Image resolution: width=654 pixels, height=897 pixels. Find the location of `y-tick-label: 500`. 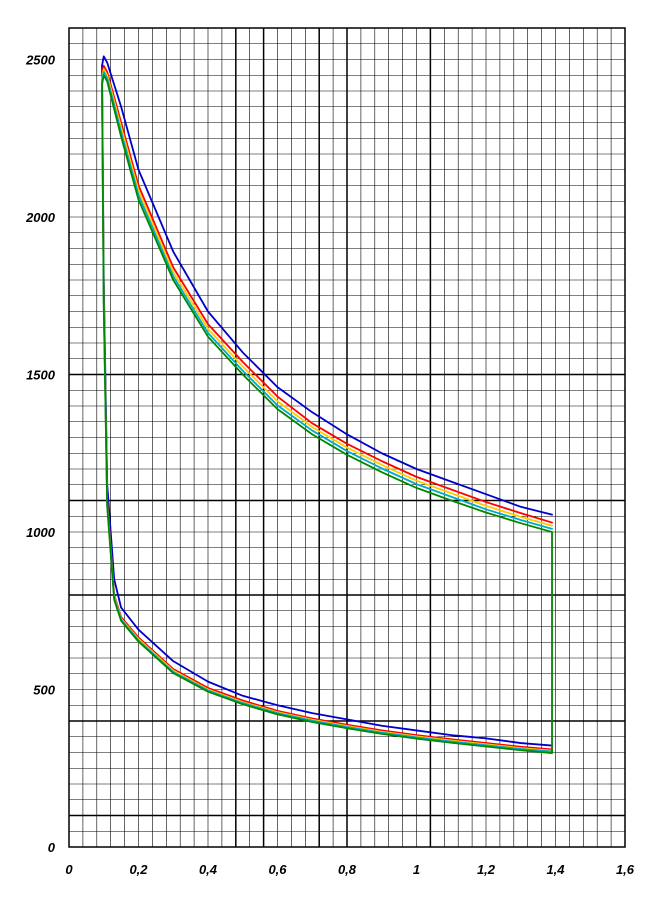

y-tick-label: 500 is located at coordinates (44, 690).